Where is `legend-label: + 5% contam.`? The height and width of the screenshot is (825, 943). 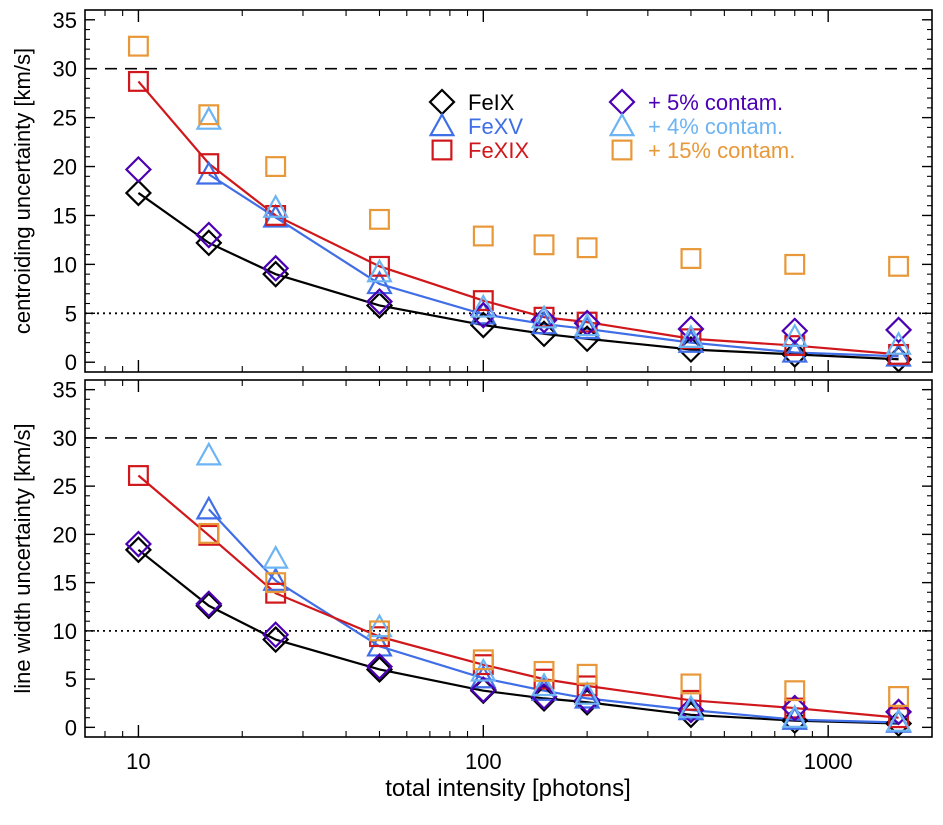 legend-label: + 5% contam. is located at coordinates (715, 102).